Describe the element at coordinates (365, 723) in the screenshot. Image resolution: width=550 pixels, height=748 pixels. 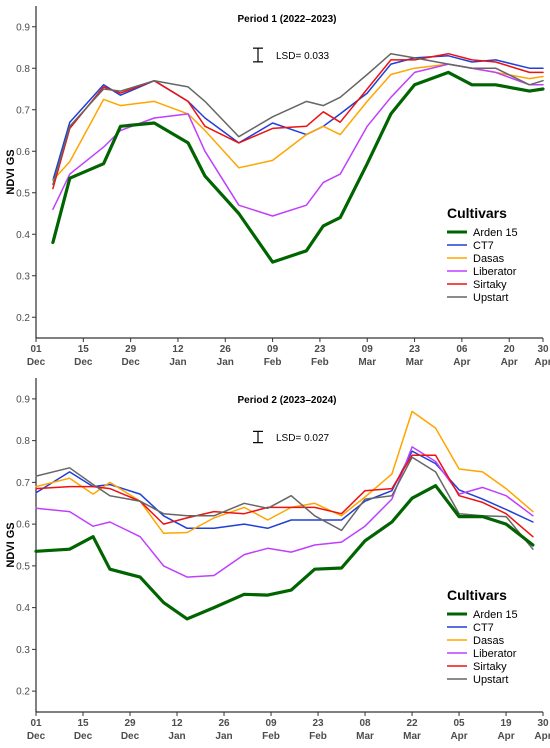
I see `x-tick-day-label: 08` at that location.